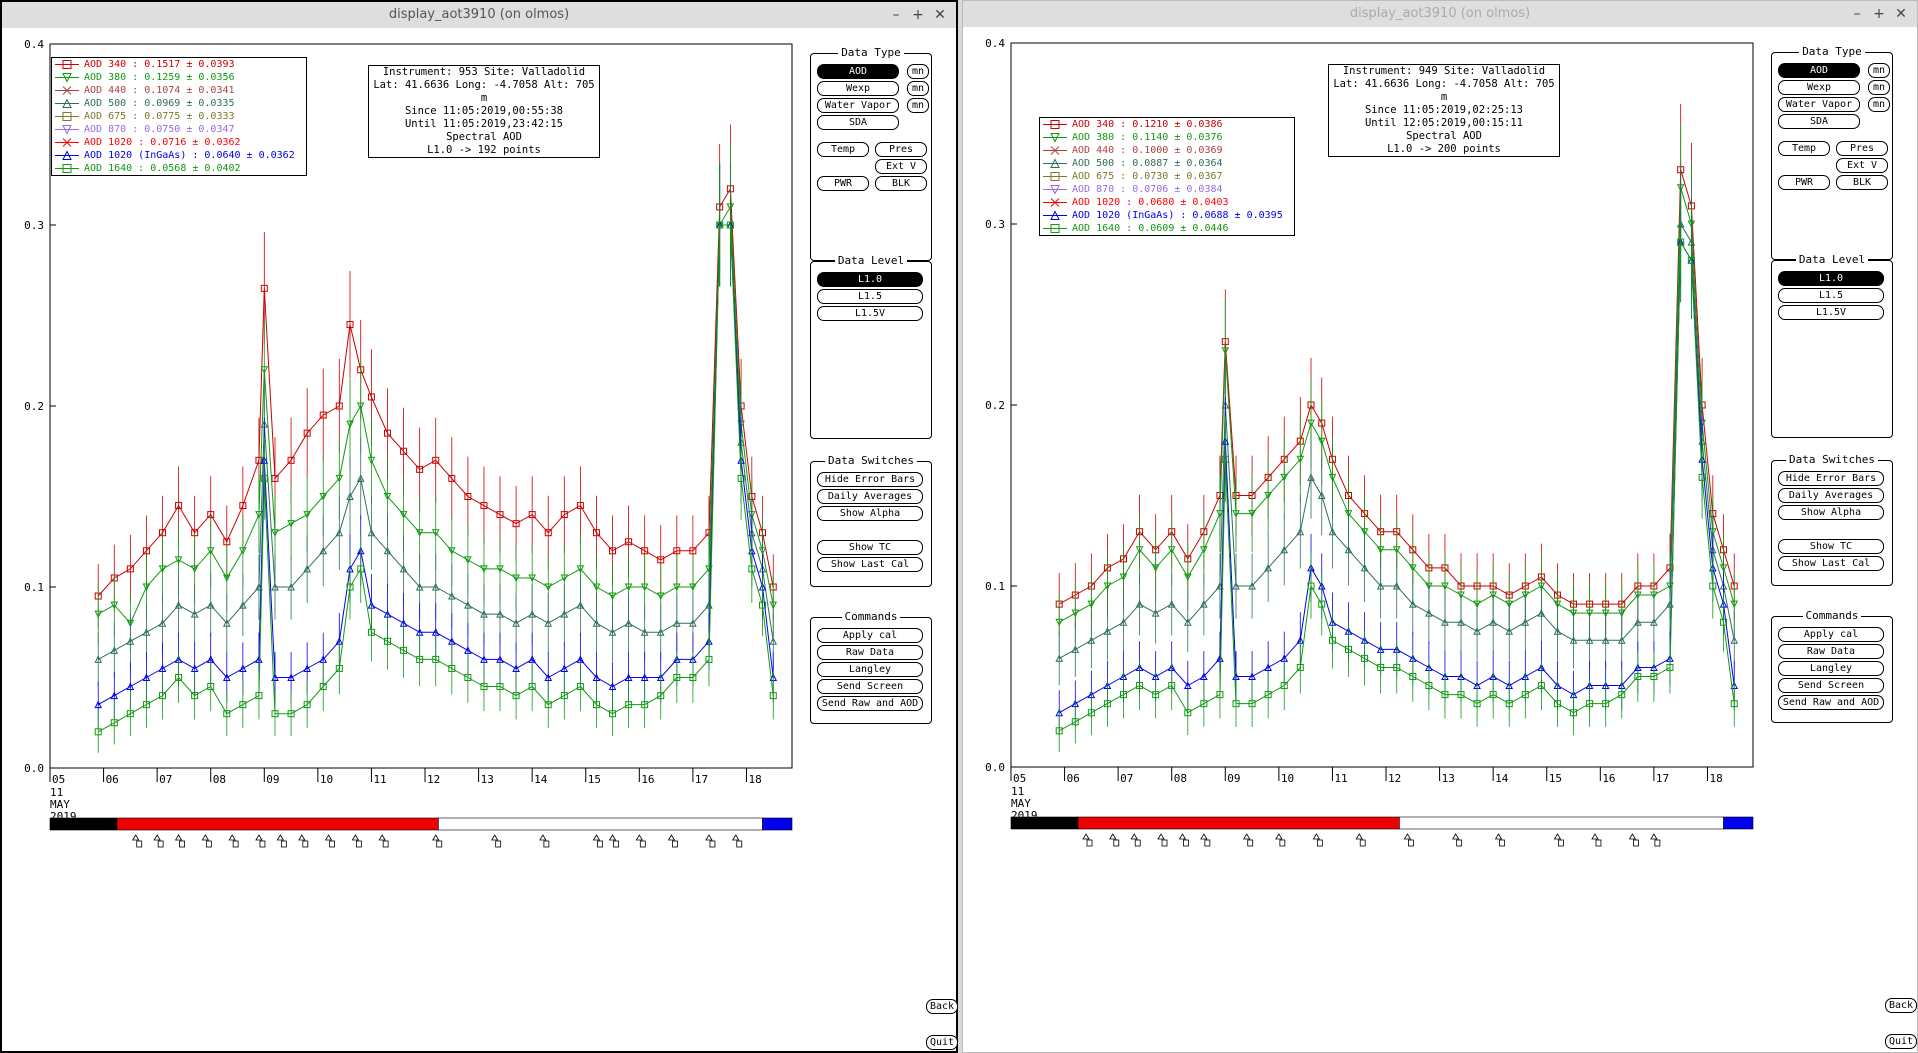 Image resolution: width=1918 pixels, height=1053 pixels. What do you see at coordinates (484, 91) in the screenshot?
I see `info-coords: Lat: 41.6636 Long: -4.7058 Alt: 705 m` at bounding box center [484, 91].